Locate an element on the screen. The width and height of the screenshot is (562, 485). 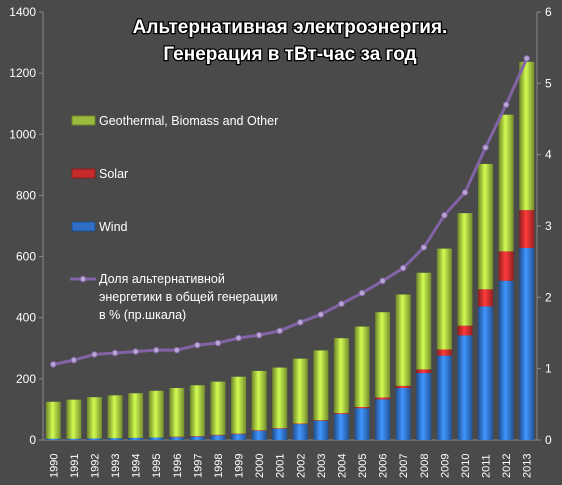
bar-wind-2004 is located at coordinates (341, 427).